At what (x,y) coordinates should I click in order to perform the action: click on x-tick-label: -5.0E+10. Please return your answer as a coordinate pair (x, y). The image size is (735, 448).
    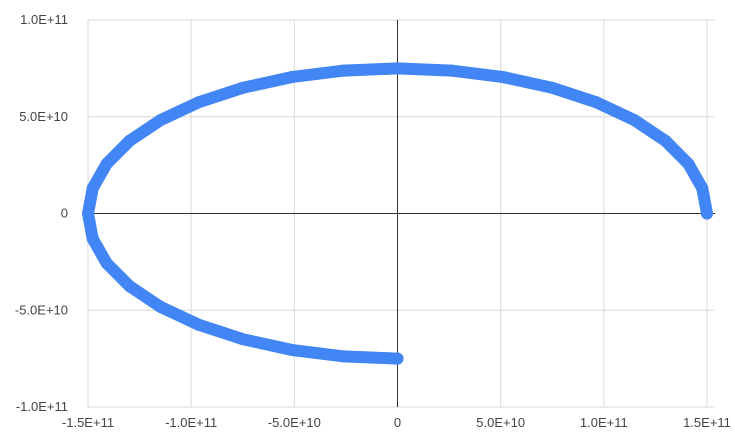
    Looking at the image, I should click on (294, 422).